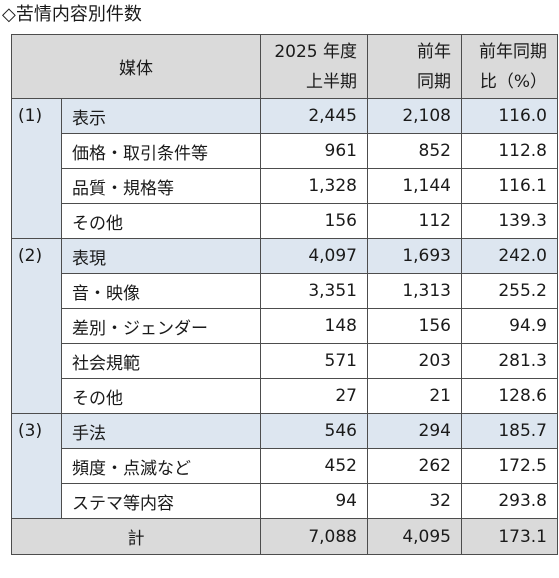 Image resolution: width=559 pixels, height=578 pixels. I want to click on item-value: 128.6, so click(509, 396).